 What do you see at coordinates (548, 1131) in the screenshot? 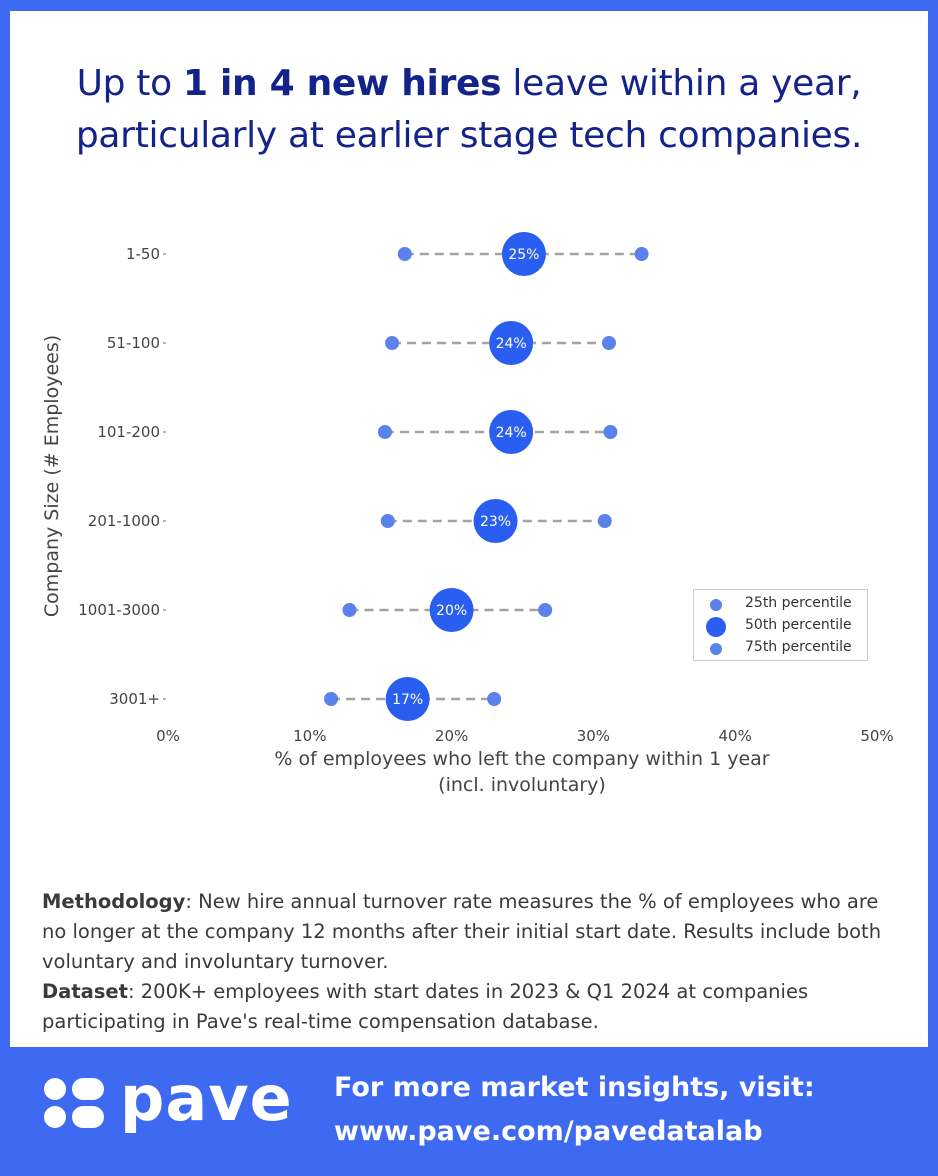
I see `cta-link: www.pave.com/pavedatalab` at bounding box center [548, 1131].